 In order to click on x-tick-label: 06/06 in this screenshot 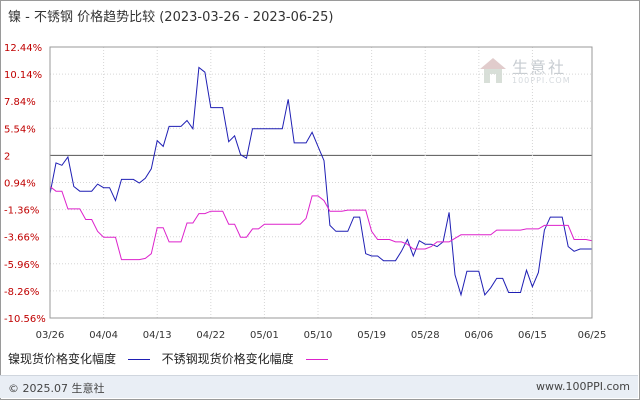, I will do `click(478, 335)`.